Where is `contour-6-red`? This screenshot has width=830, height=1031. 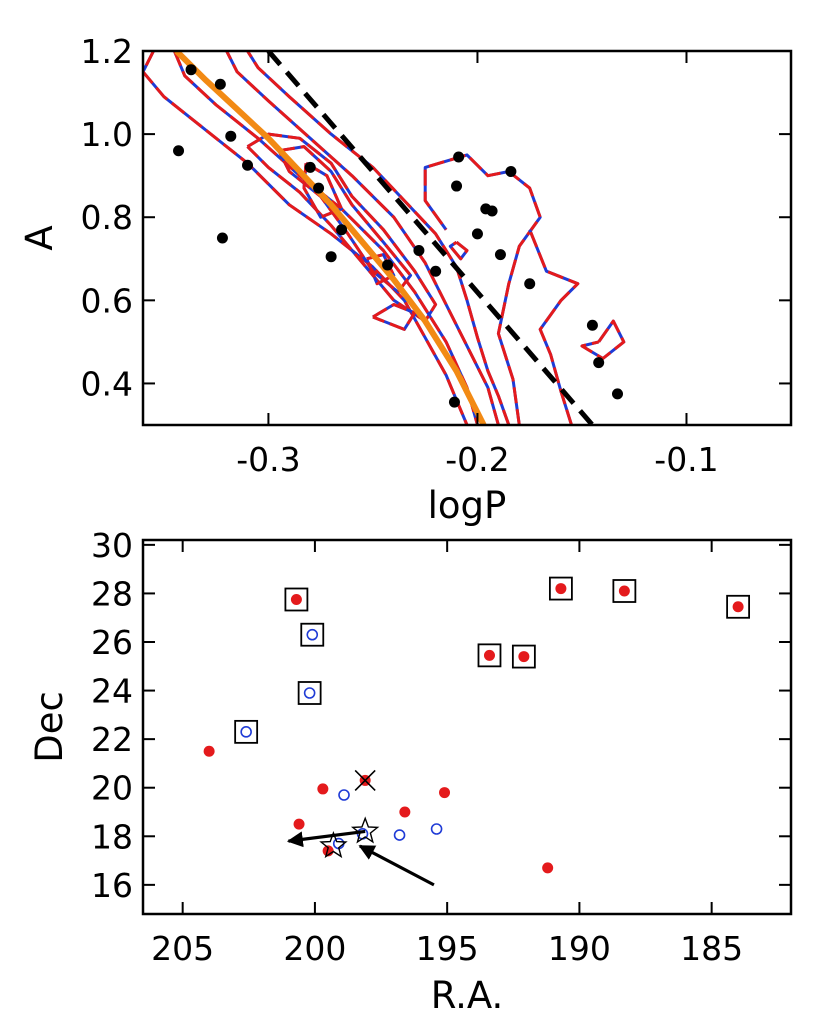
contour-6-red is located at coordinates (323, 190).